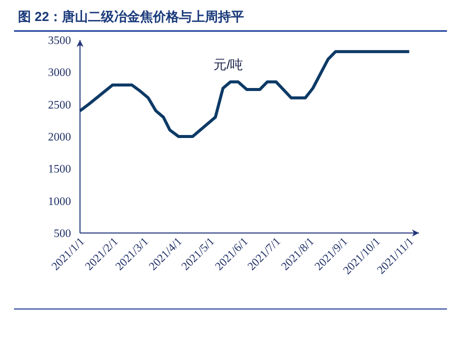 This screenshot has width=459, height=341. Describe the element at coordinates (60, 170) in the screenshot. I see `y-tick-label: 1500` at that location.